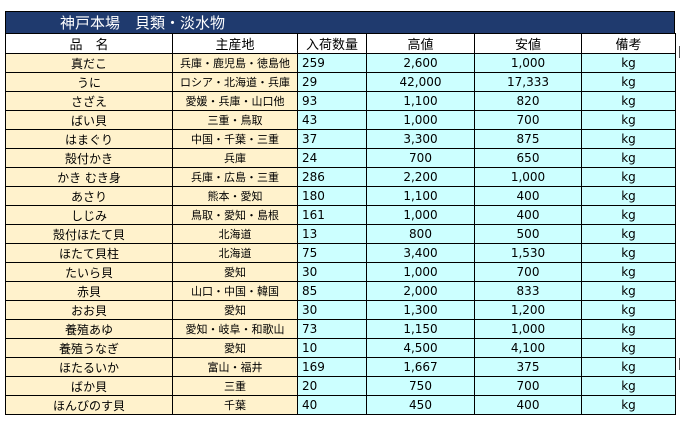  What do you see at coordinates (89, 405) in the screenshot?
I see `cell-name: ほんびのす貝` at bounding box center [89, 405].